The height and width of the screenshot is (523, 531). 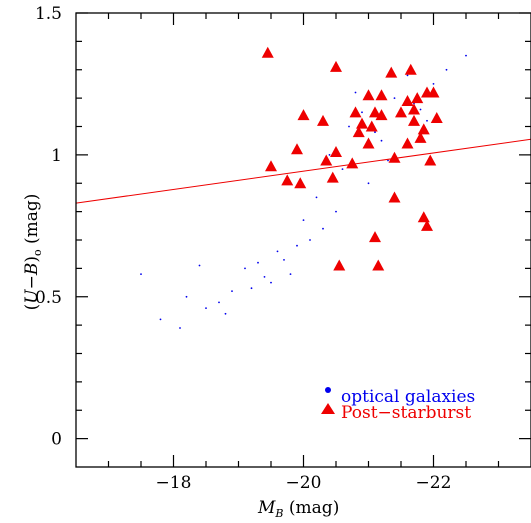 I want to click on y-tick-label: 1, so click(x=56, y=156).